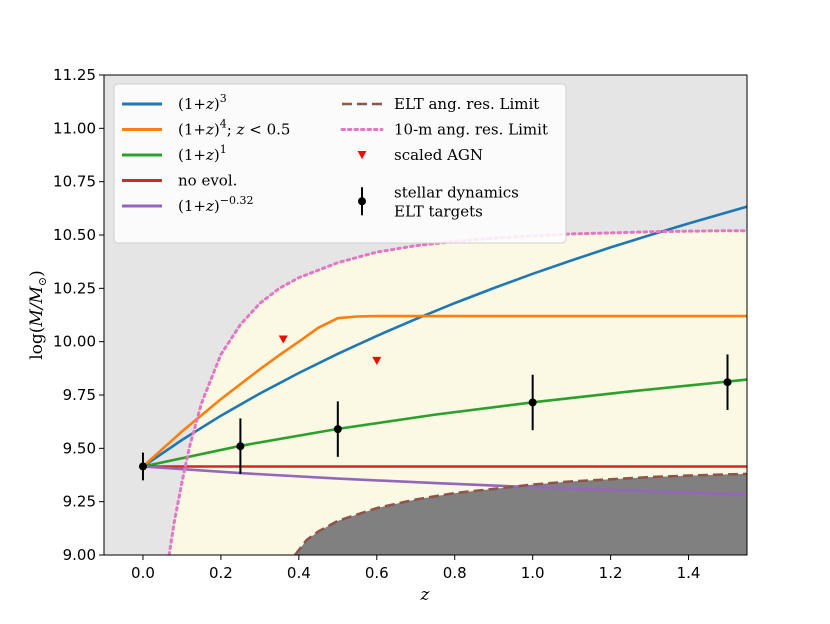  What do you see at coordinates (74, 75) in the screenshot?
I see `y-tick-label-9: 11.25` at bounding box center [74, 75].